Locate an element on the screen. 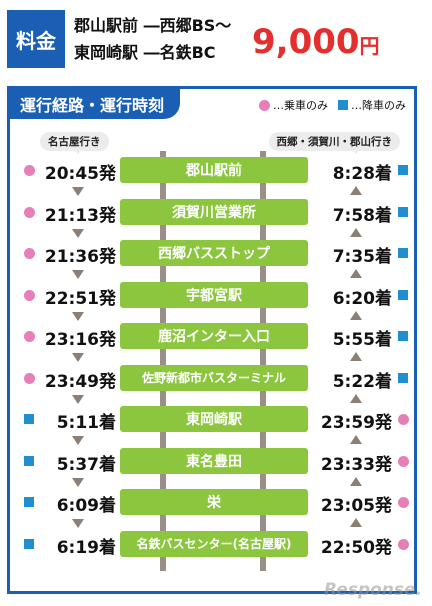  timetable-title: 運行経路・運行時刻 is located at coordinates (95, 104).